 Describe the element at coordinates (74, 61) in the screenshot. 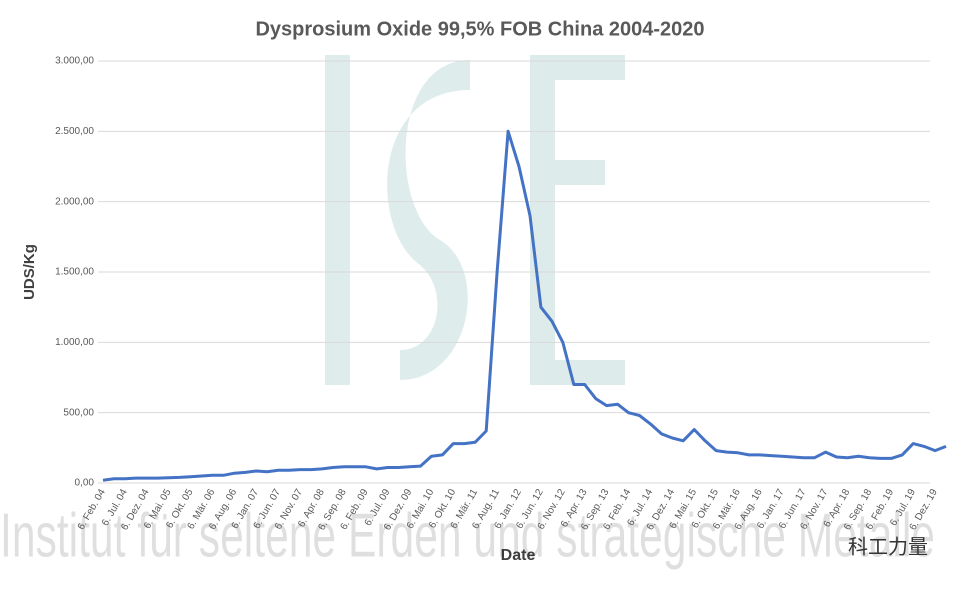

I see `y-tick-label: 3.000,00` at that location.